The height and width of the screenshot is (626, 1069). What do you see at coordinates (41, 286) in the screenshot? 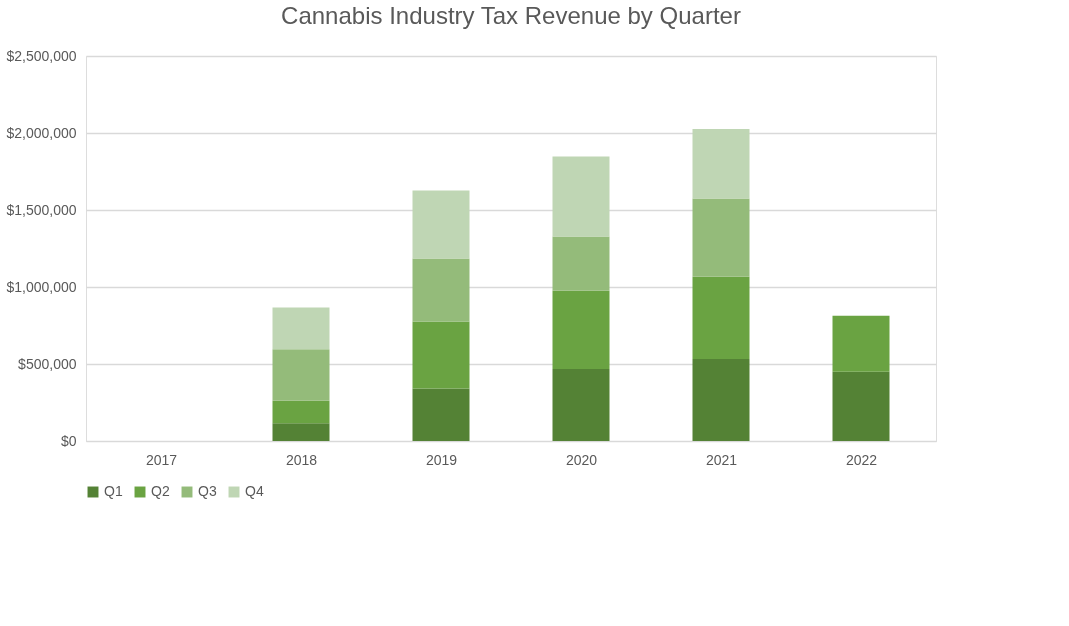
I see `y-tick-label: $1,000,000` at bounding box center [41, 286].